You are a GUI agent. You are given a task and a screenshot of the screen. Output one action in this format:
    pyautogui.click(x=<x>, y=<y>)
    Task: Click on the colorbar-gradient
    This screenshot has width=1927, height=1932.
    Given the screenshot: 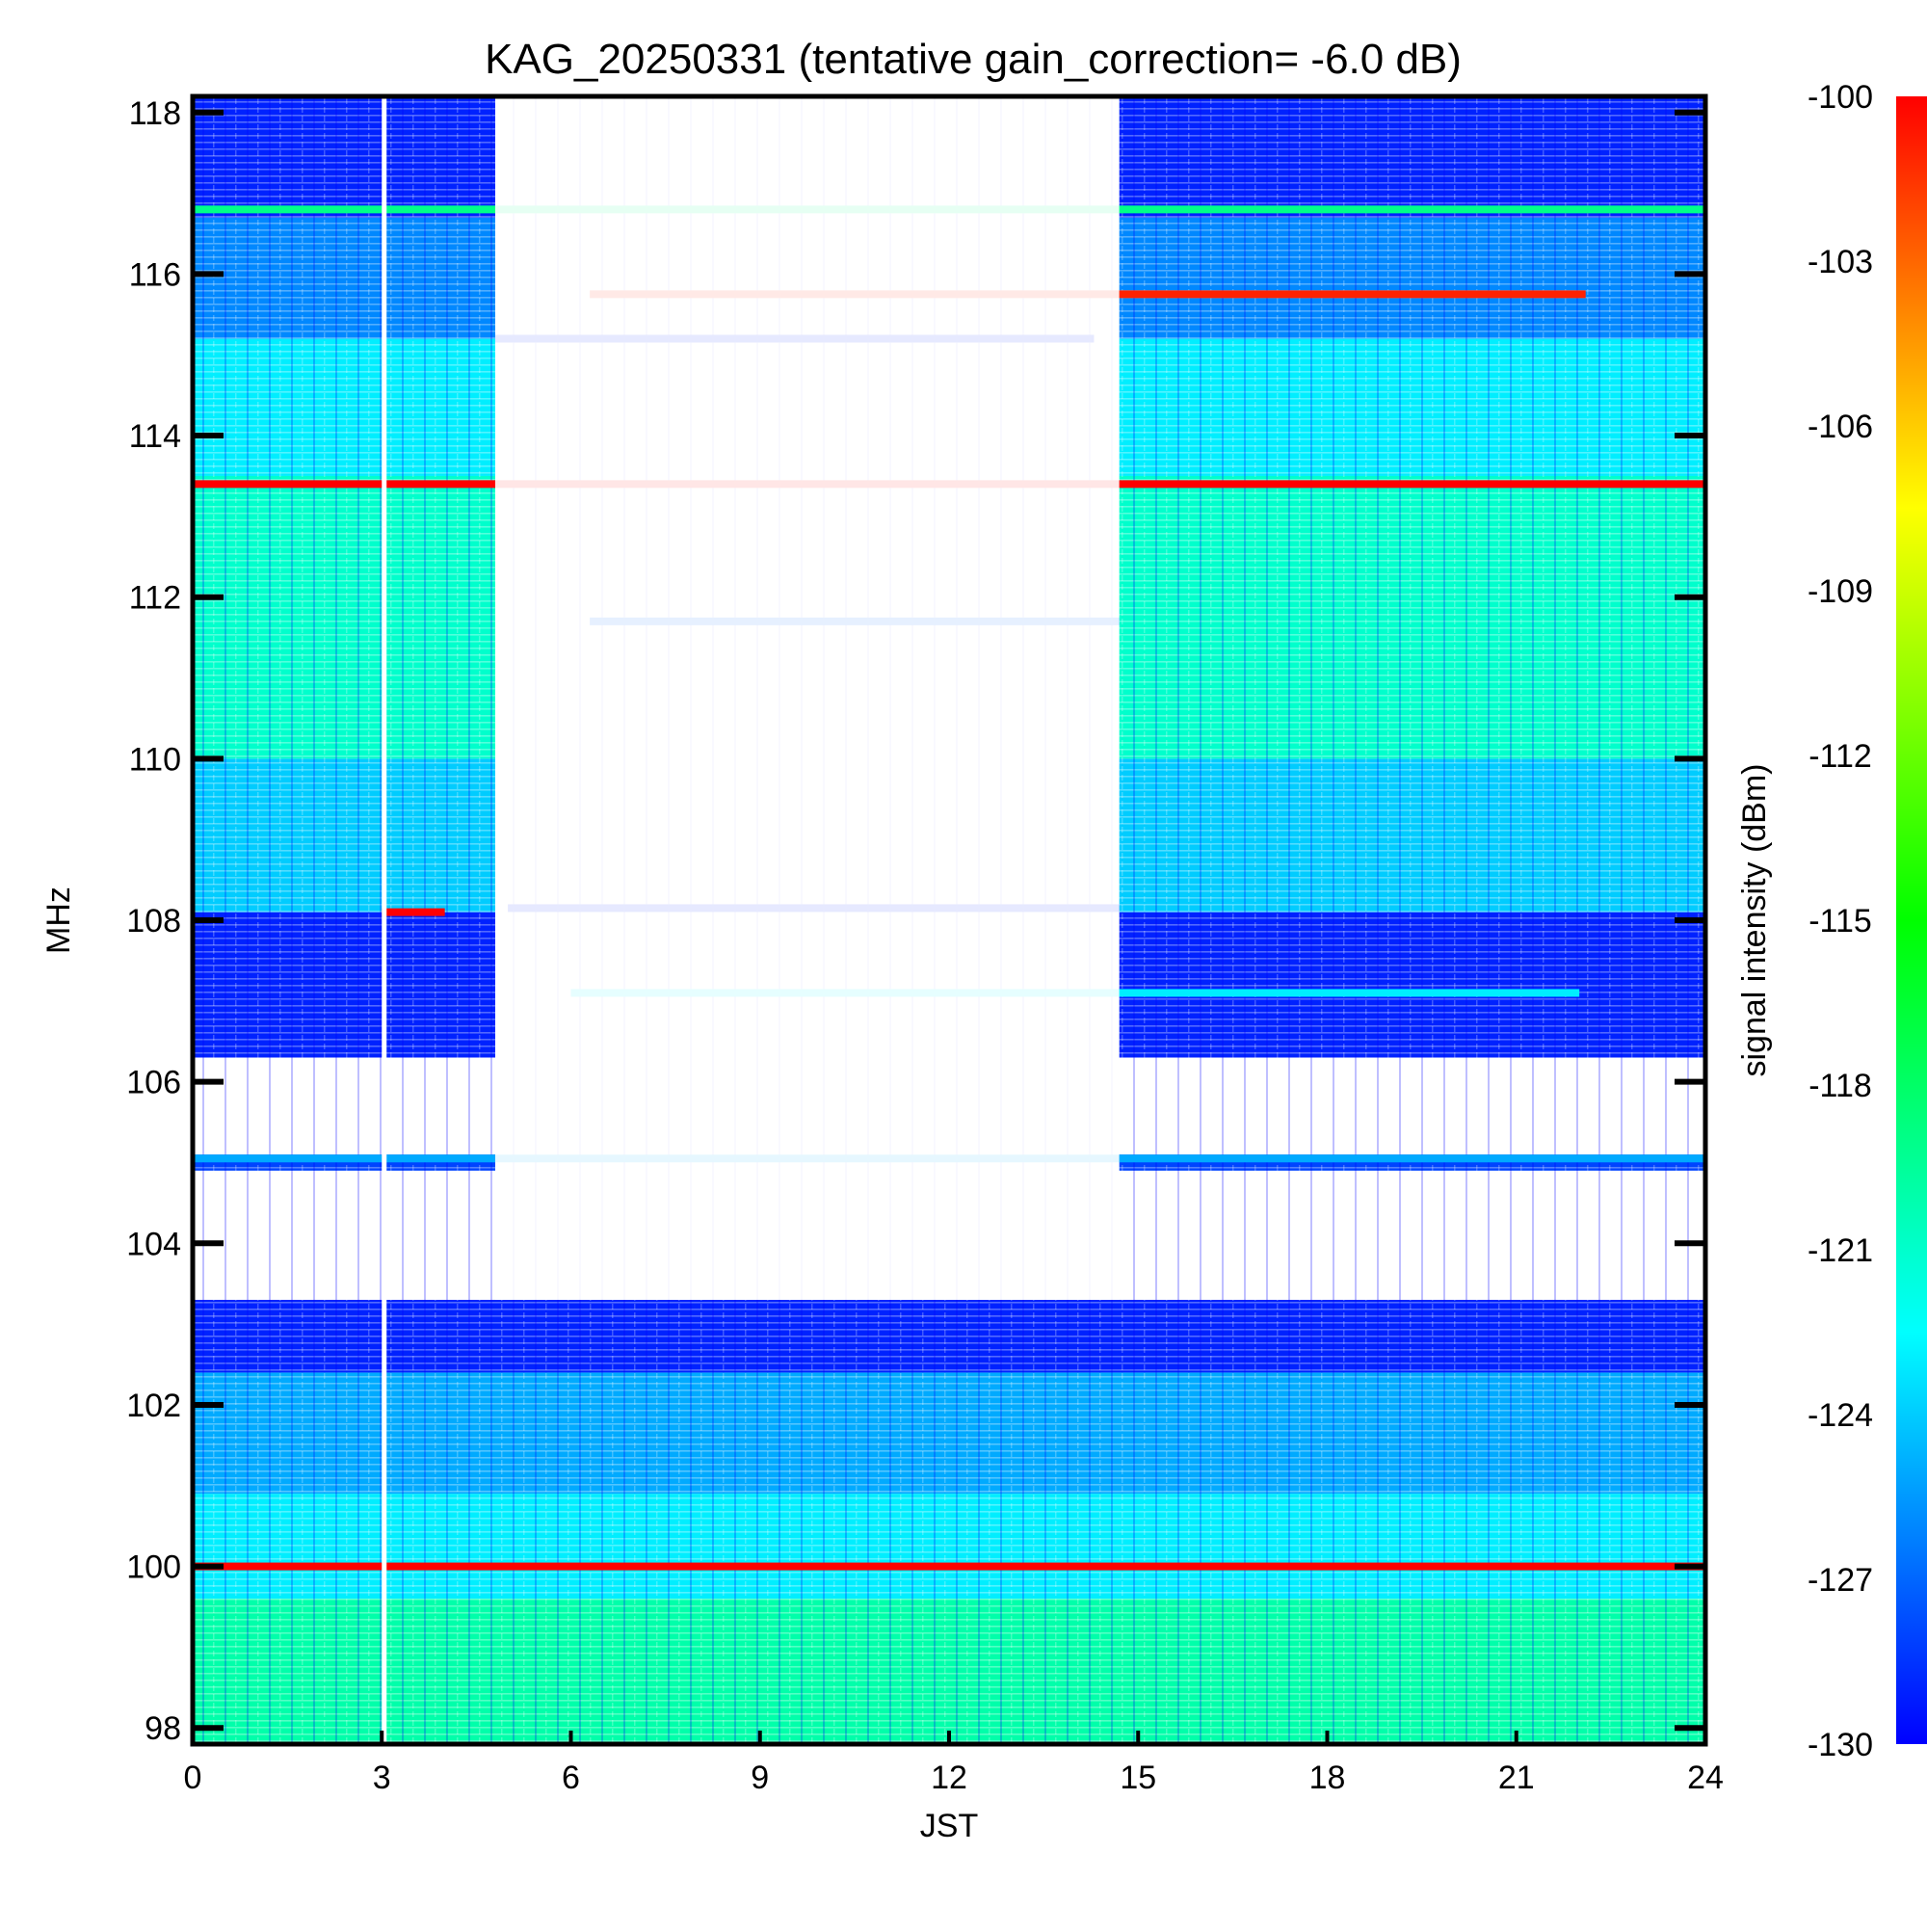 What is the action you would take?
    pyautogui.click(x=1911, y=920)
    